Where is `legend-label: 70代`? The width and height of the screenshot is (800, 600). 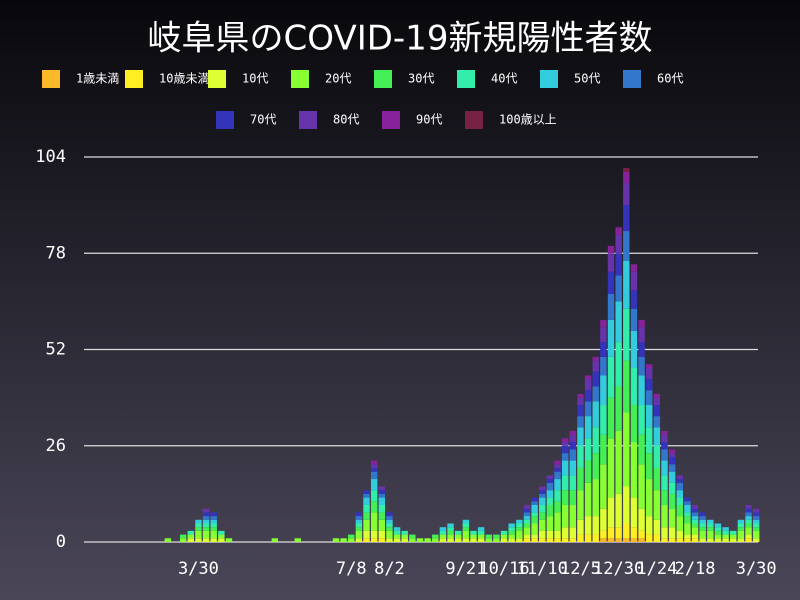
legend-label: 70代 is located at coordinates (263, 120).